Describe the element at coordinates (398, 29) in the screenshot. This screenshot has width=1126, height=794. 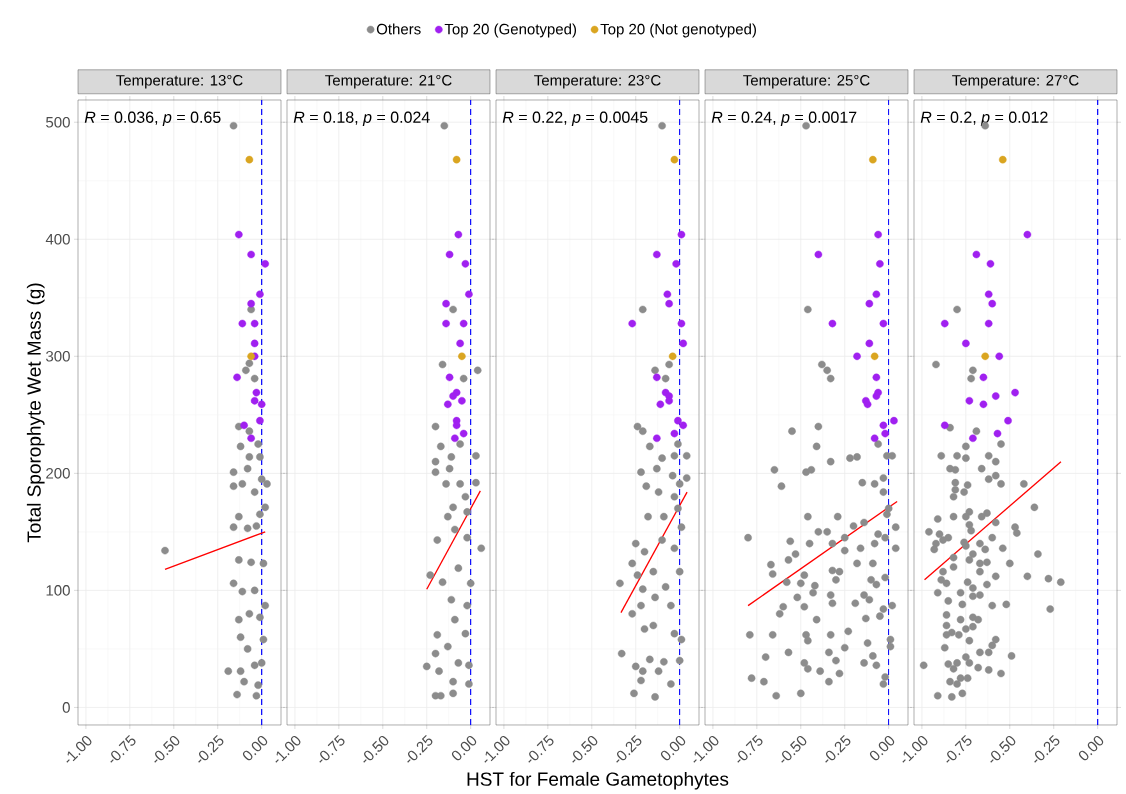
I see `legend-label: Others` at that location.